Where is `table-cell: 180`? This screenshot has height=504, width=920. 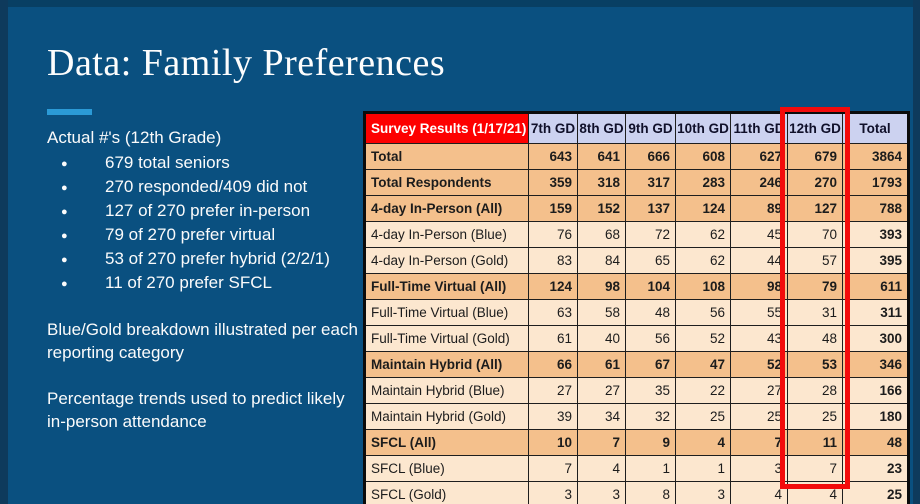
table-cell: 180 is located at coordinates (875, 416).